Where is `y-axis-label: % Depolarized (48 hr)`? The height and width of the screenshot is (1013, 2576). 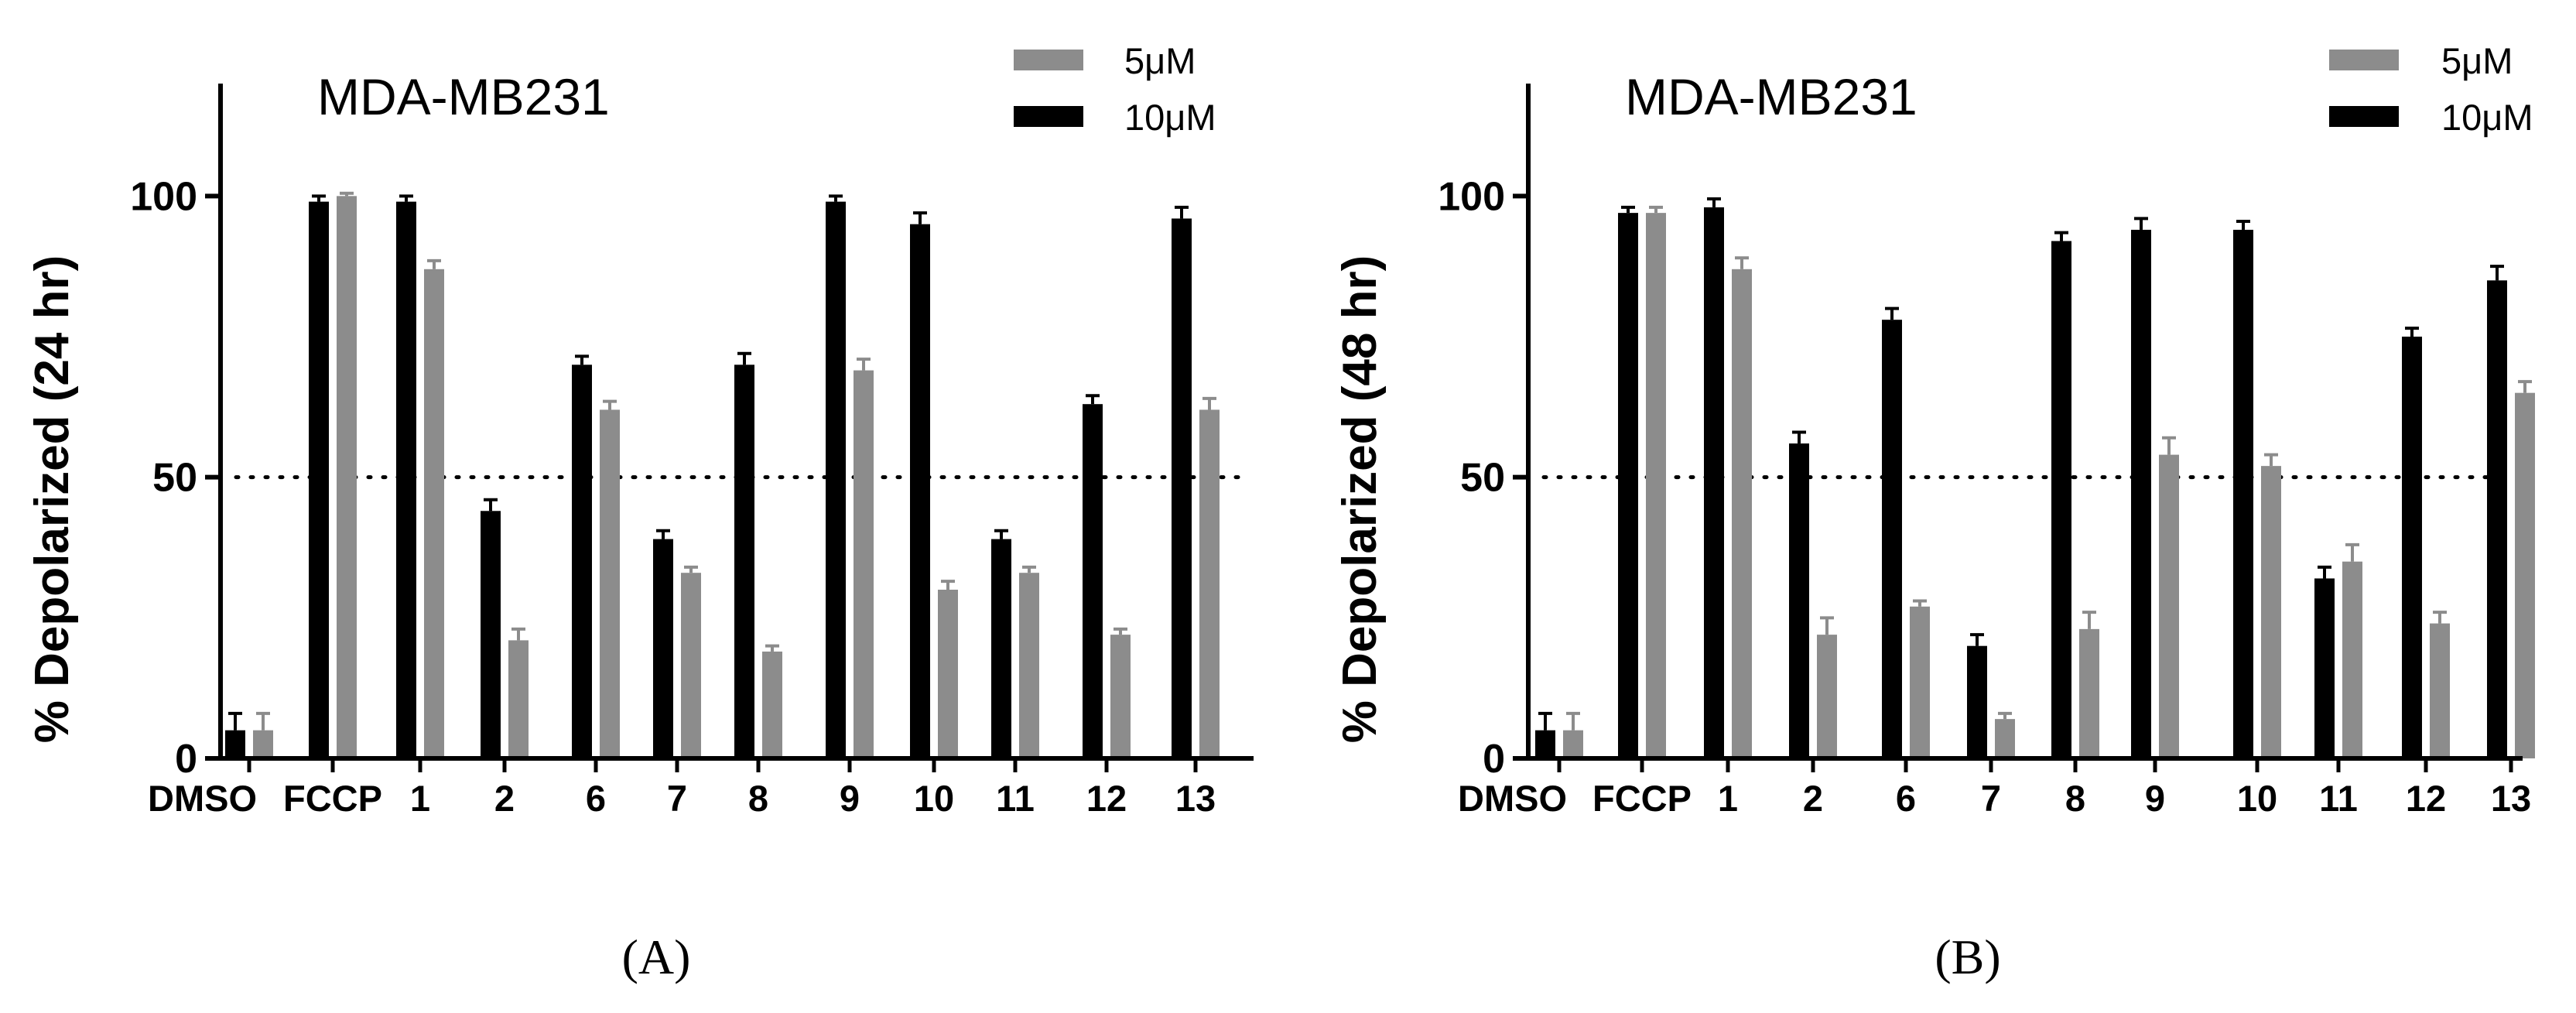 y-axis-label: % Depolarized (48 hr) is located at coordinates (1360, 499).